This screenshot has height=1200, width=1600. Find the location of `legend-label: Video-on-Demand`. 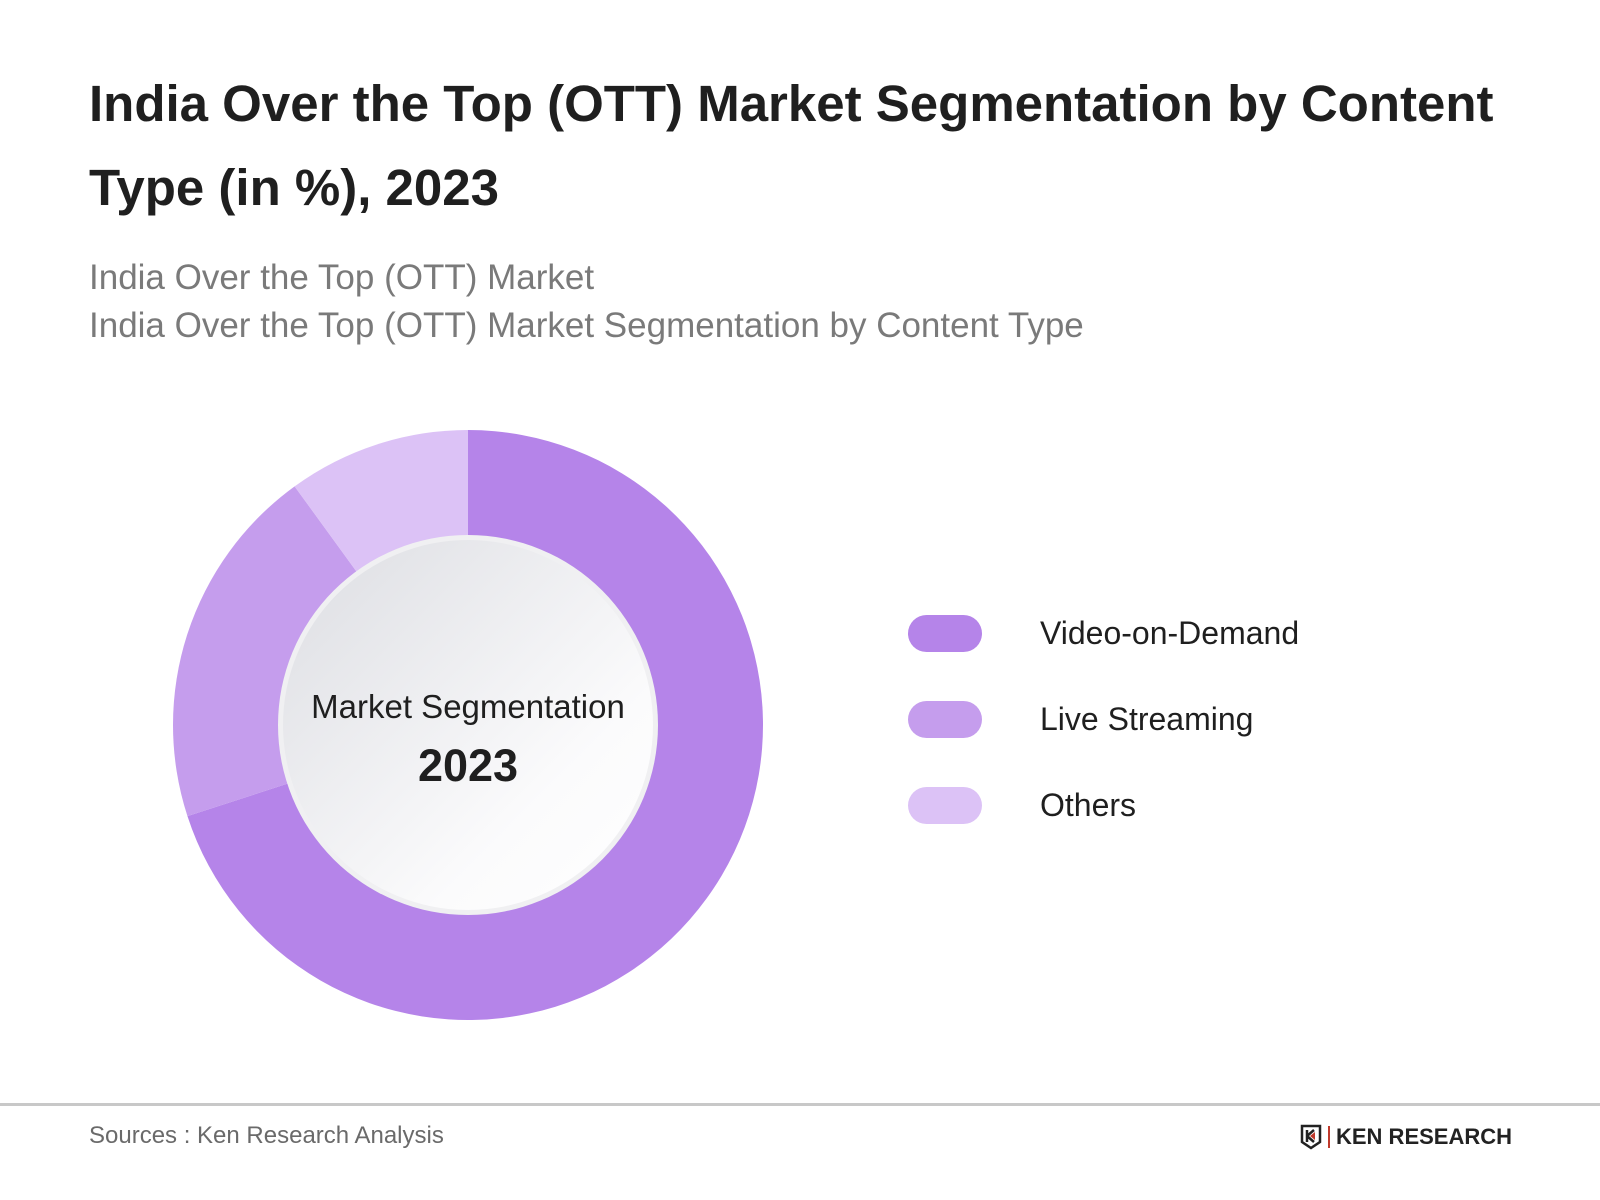

legend-label: Video-on-Demand is located at coordinates (1170, 632).